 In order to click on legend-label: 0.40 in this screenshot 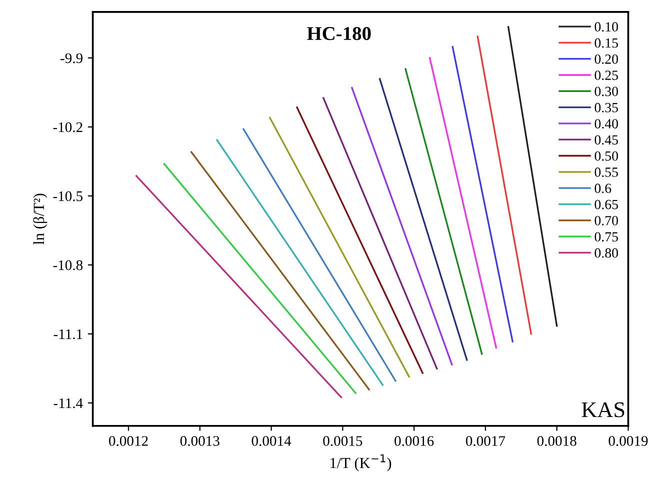, I will do `click(606, 124)`.